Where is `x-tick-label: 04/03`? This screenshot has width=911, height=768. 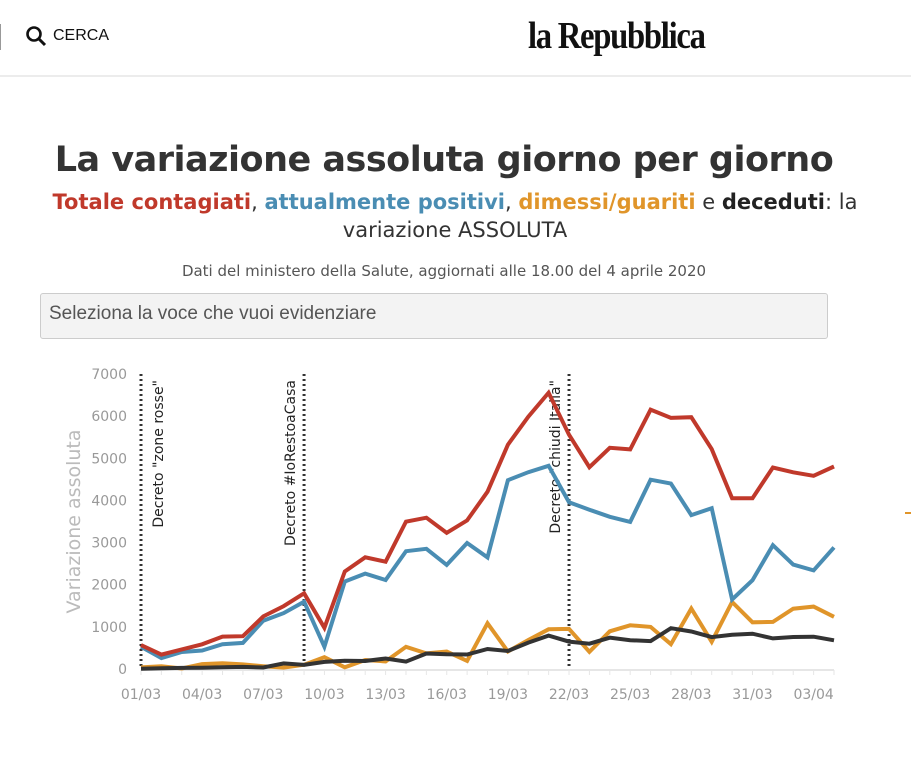 x-tick-label: 04/03 is located at coordinates (202, 695).